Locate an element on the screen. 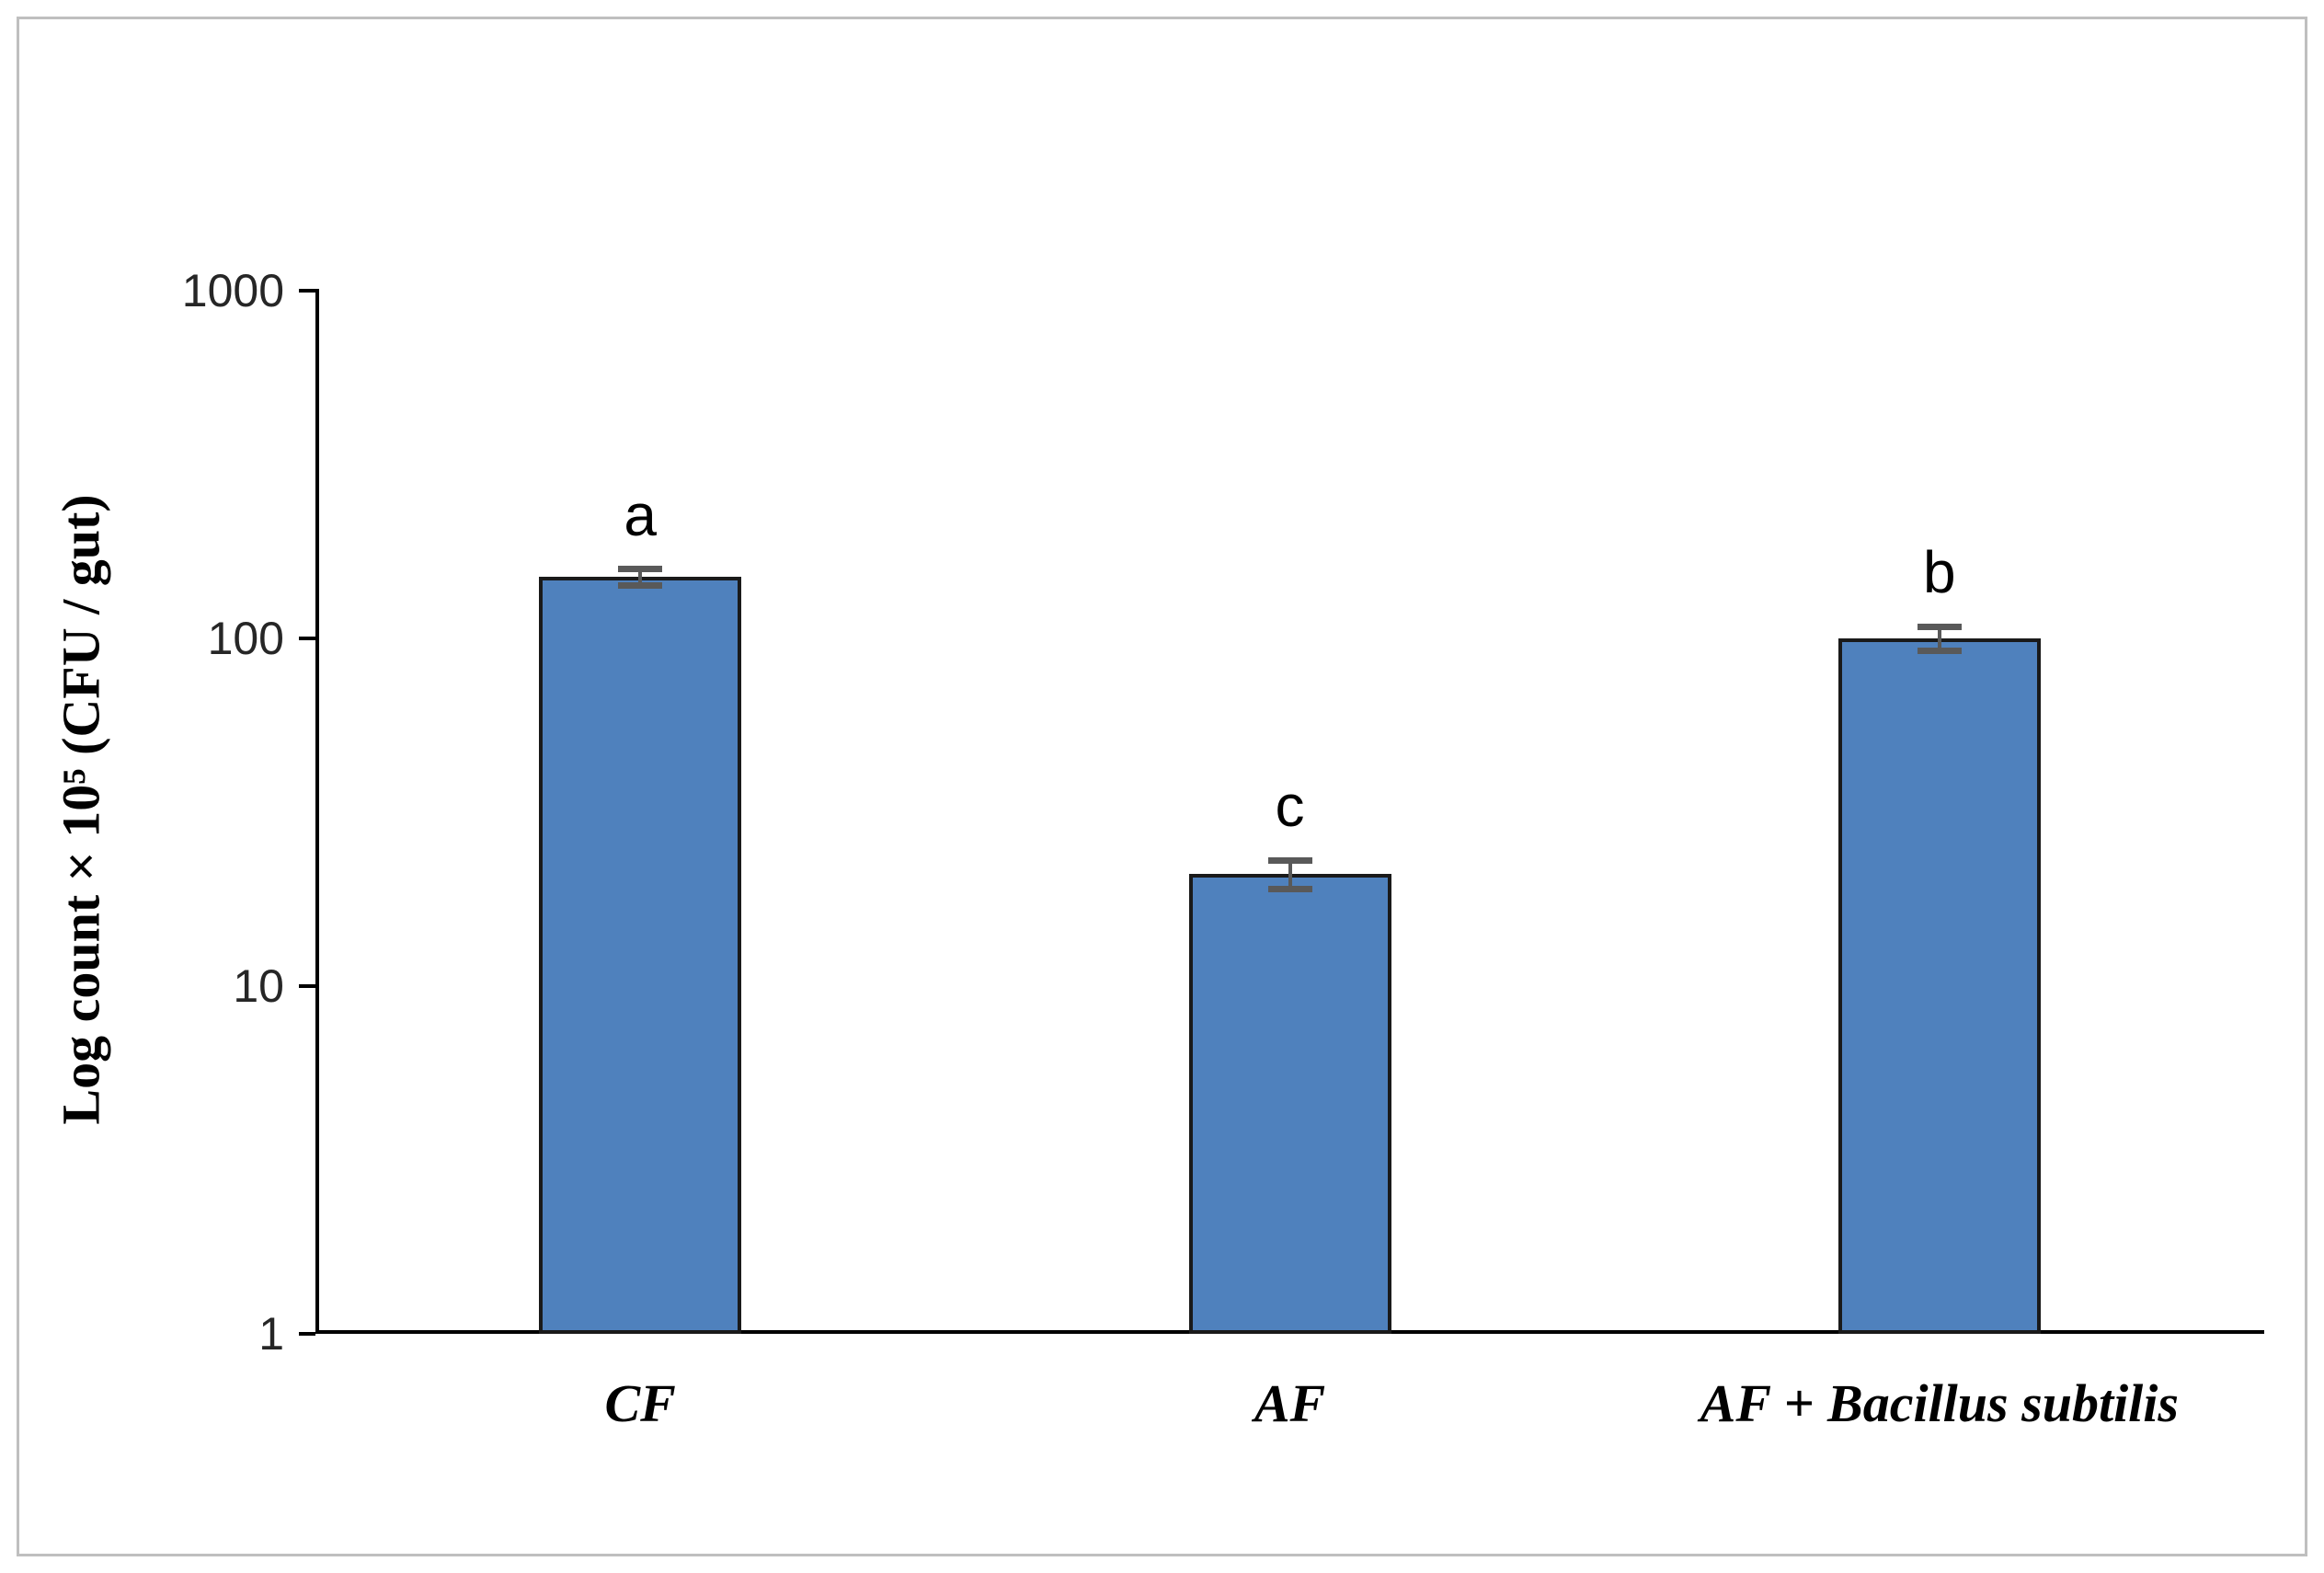  significance-letter: a is located at coordinates (640, 514).